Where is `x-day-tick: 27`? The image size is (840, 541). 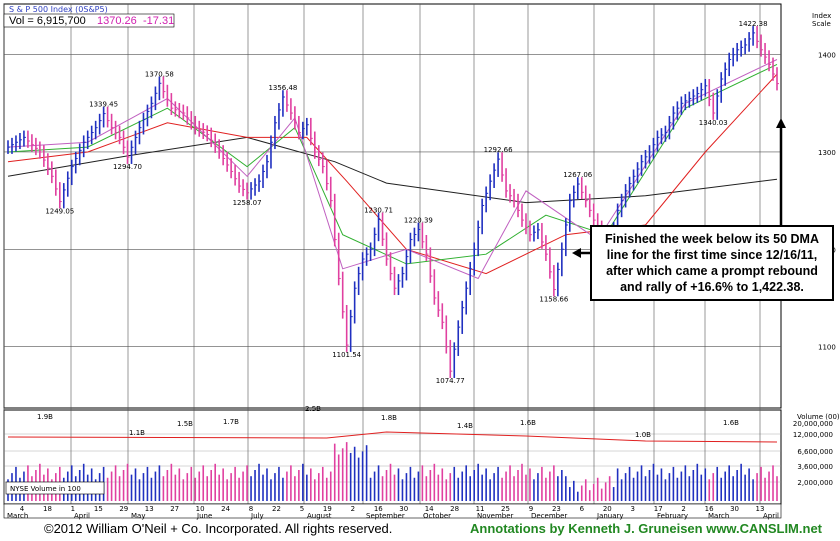 x-day-tick: 27 is located at coordinates (174, 509).